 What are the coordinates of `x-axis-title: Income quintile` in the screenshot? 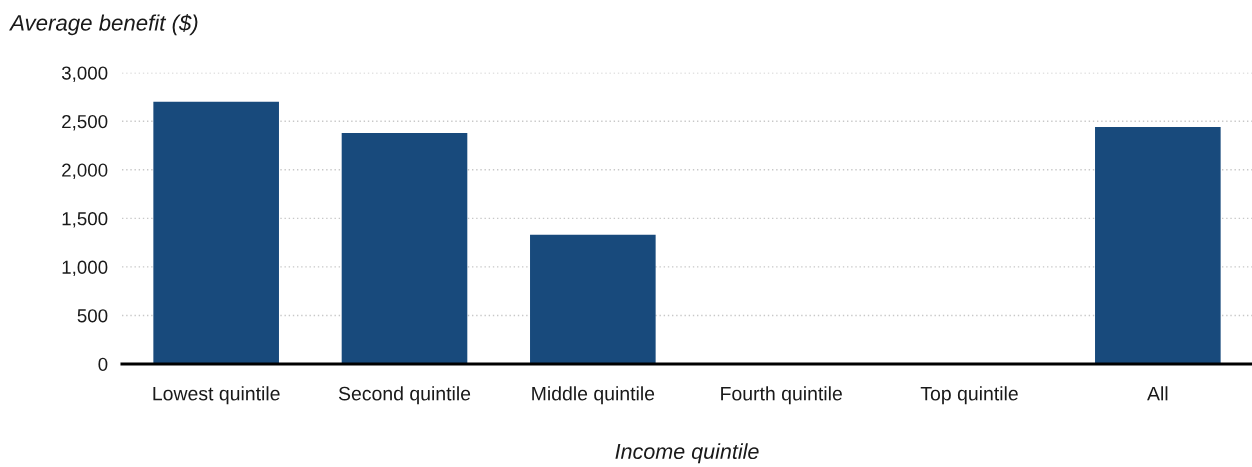 It's located at (687, 453).